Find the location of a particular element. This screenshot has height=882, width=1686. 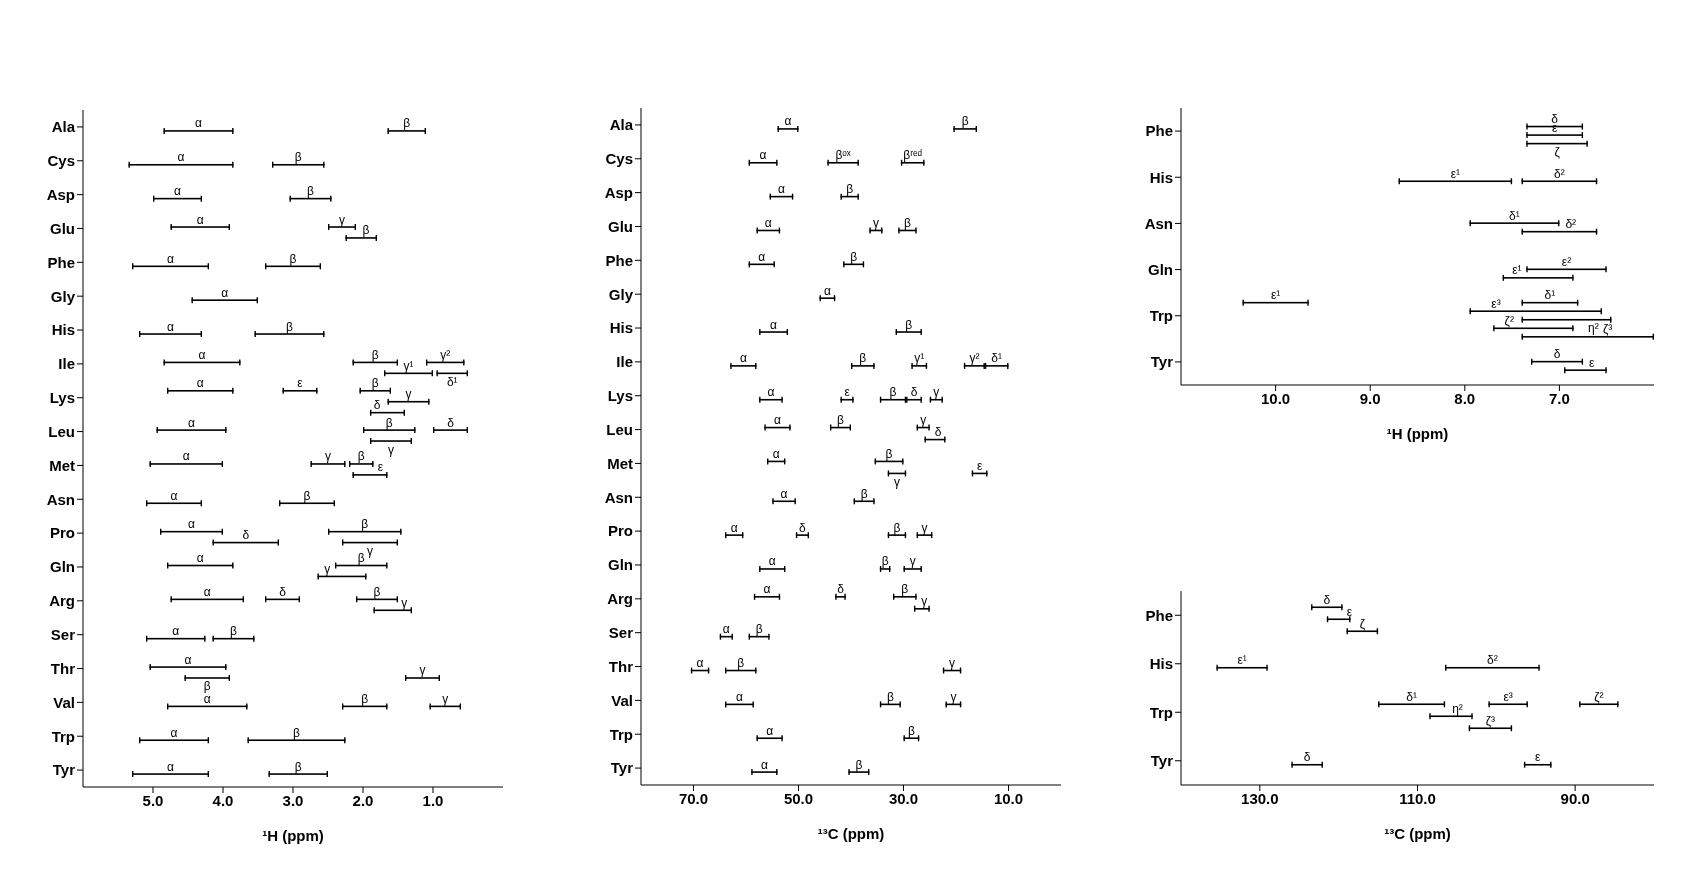

y-tick-label: Asn is located at coordinates (1158, 223).